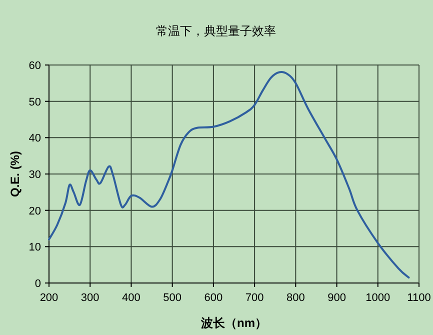  Describe the element at coordinates (90, 298) in the screenshot. I see `x-tick-label: 300` at that location.